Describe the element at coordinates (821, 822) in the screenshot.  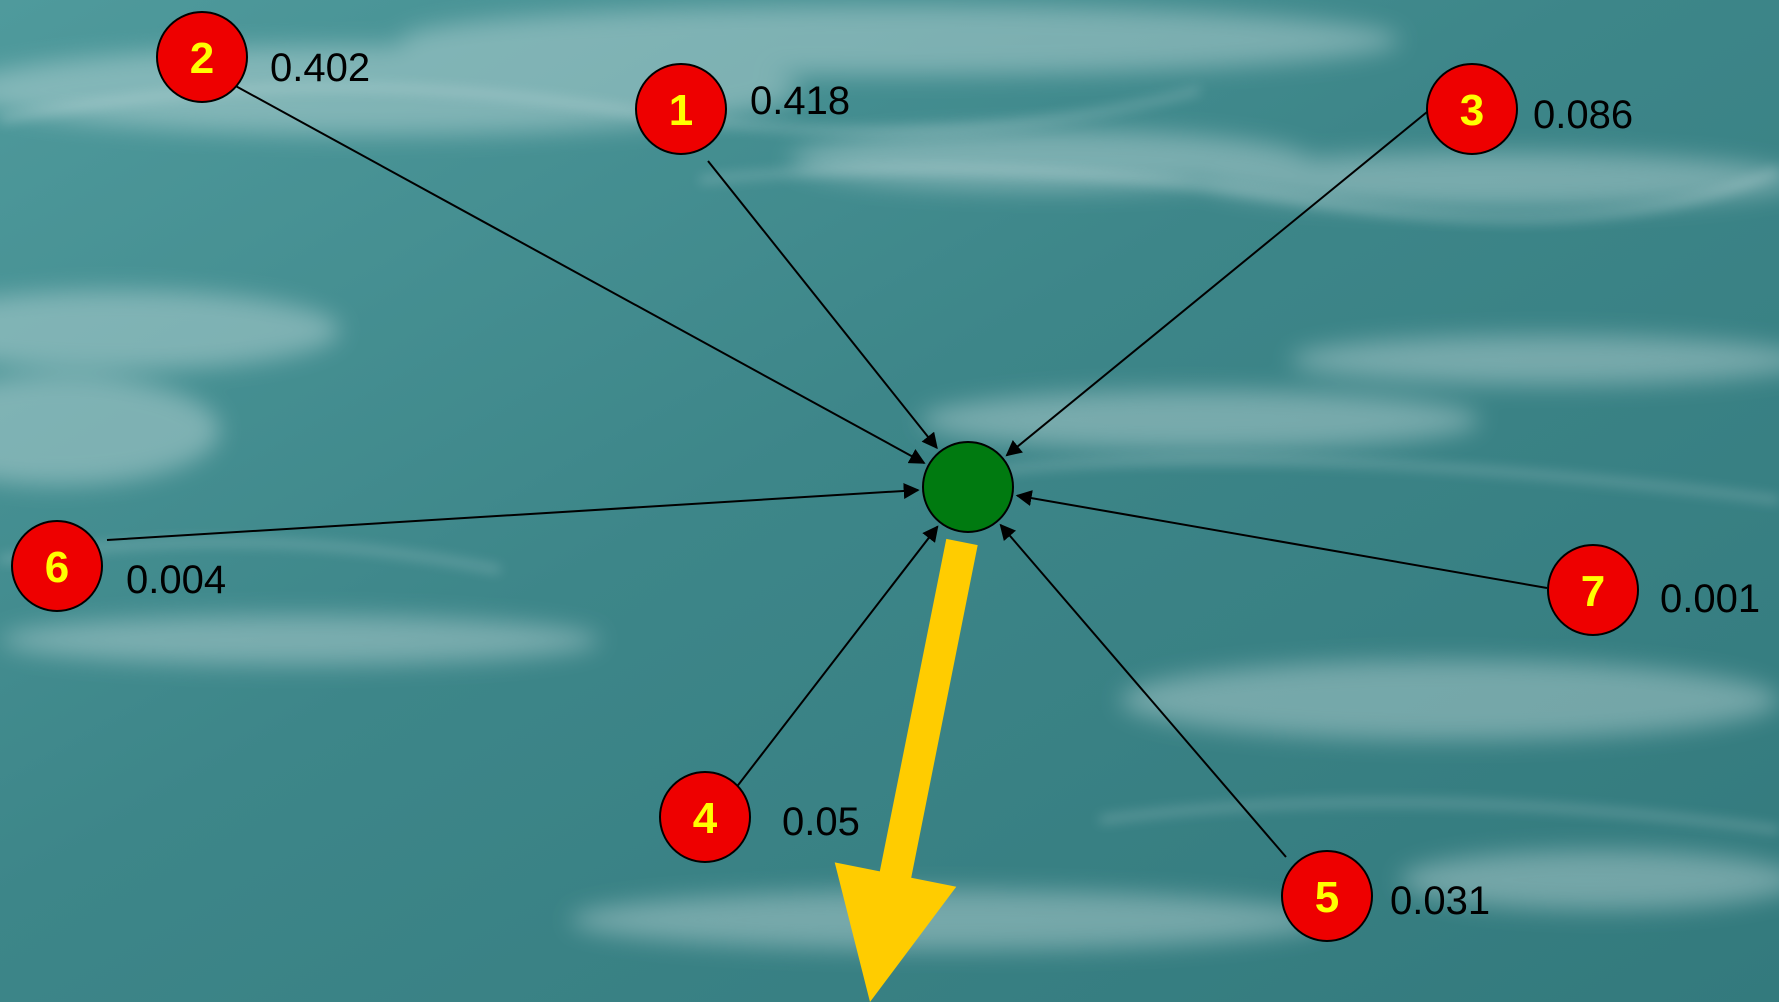
I see `weight-label-4: 0.05` at that location.